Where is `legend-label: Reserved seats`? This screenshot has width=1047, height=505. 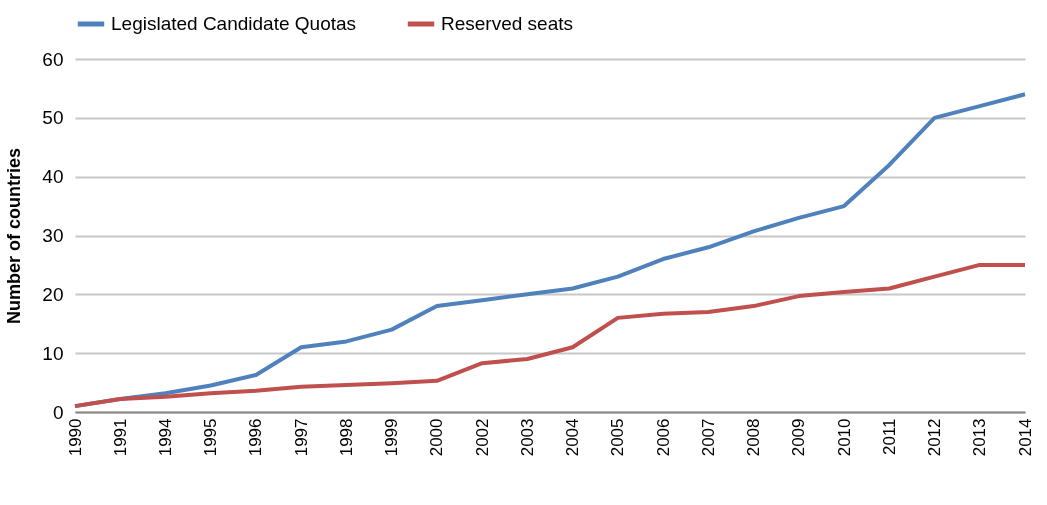
legend-label: Reserved seats is located at coordinates (507, 23).